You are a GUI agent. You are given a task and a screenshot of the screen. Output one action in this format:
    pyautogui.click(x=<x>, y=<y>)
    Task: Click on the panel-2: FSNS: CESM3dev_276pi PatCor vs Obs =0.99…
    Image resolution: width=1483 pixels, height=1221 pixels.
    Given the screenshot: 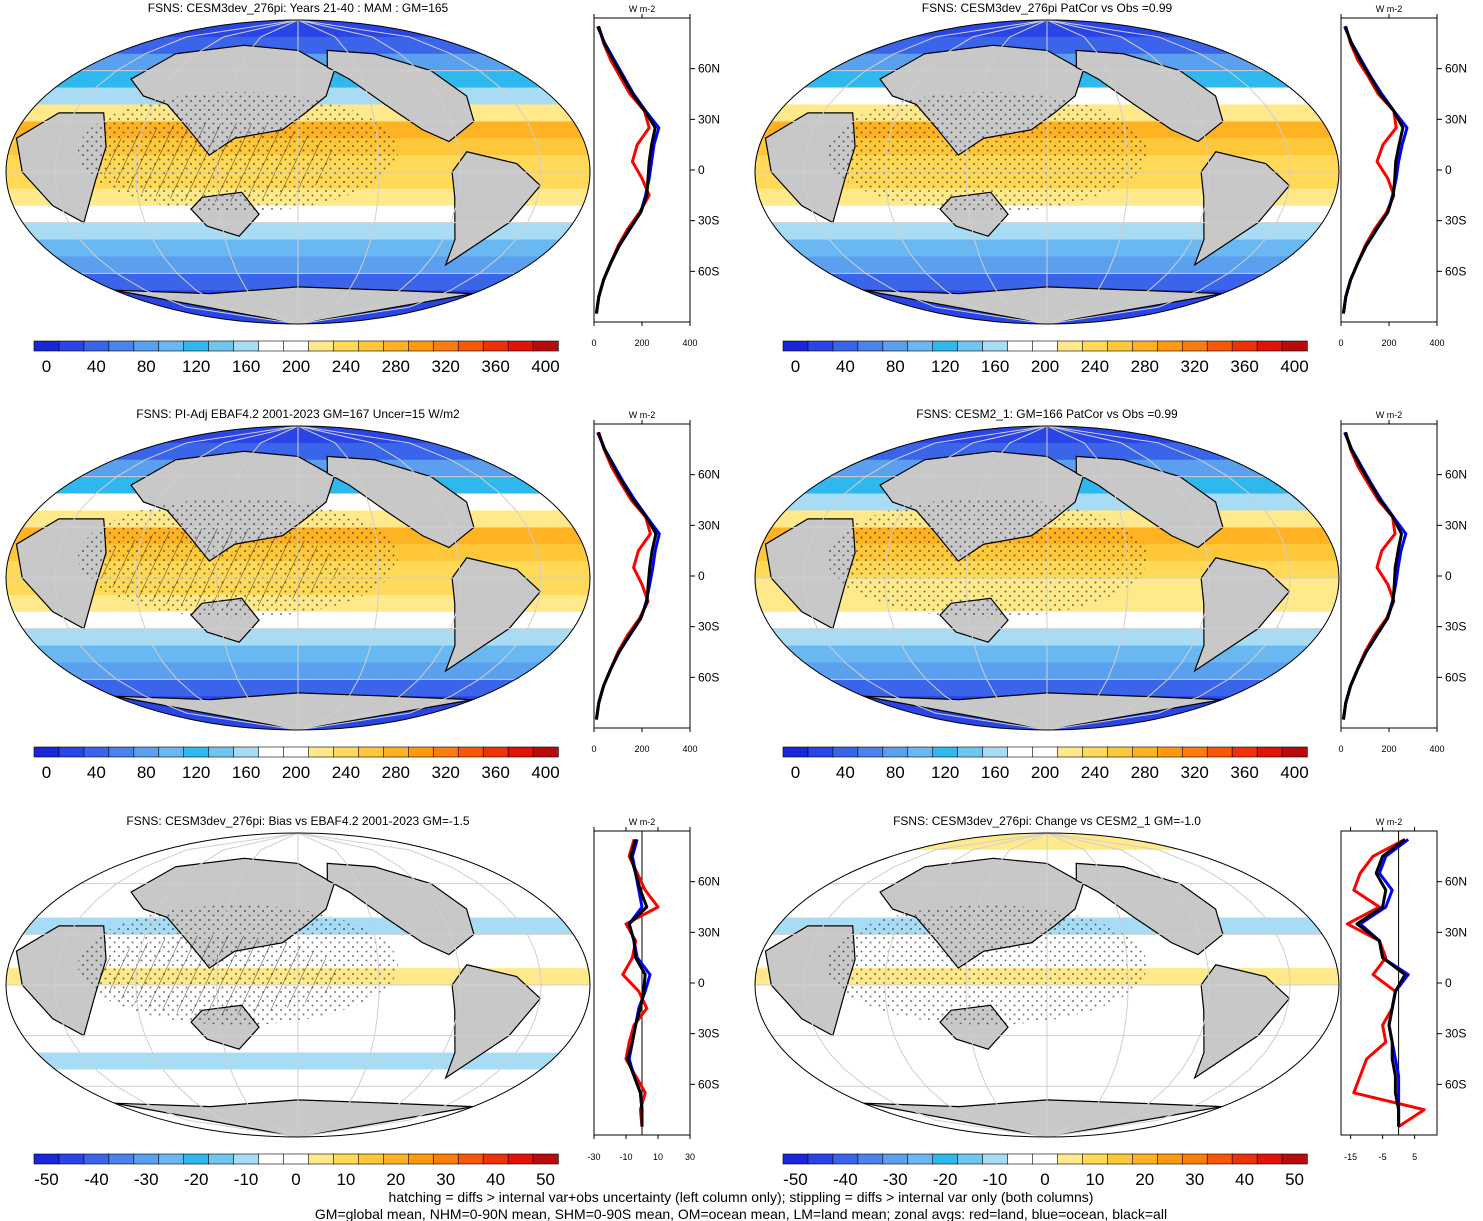 What is the action you would take?
    pyautogui.click(x=1110, y=188)
    